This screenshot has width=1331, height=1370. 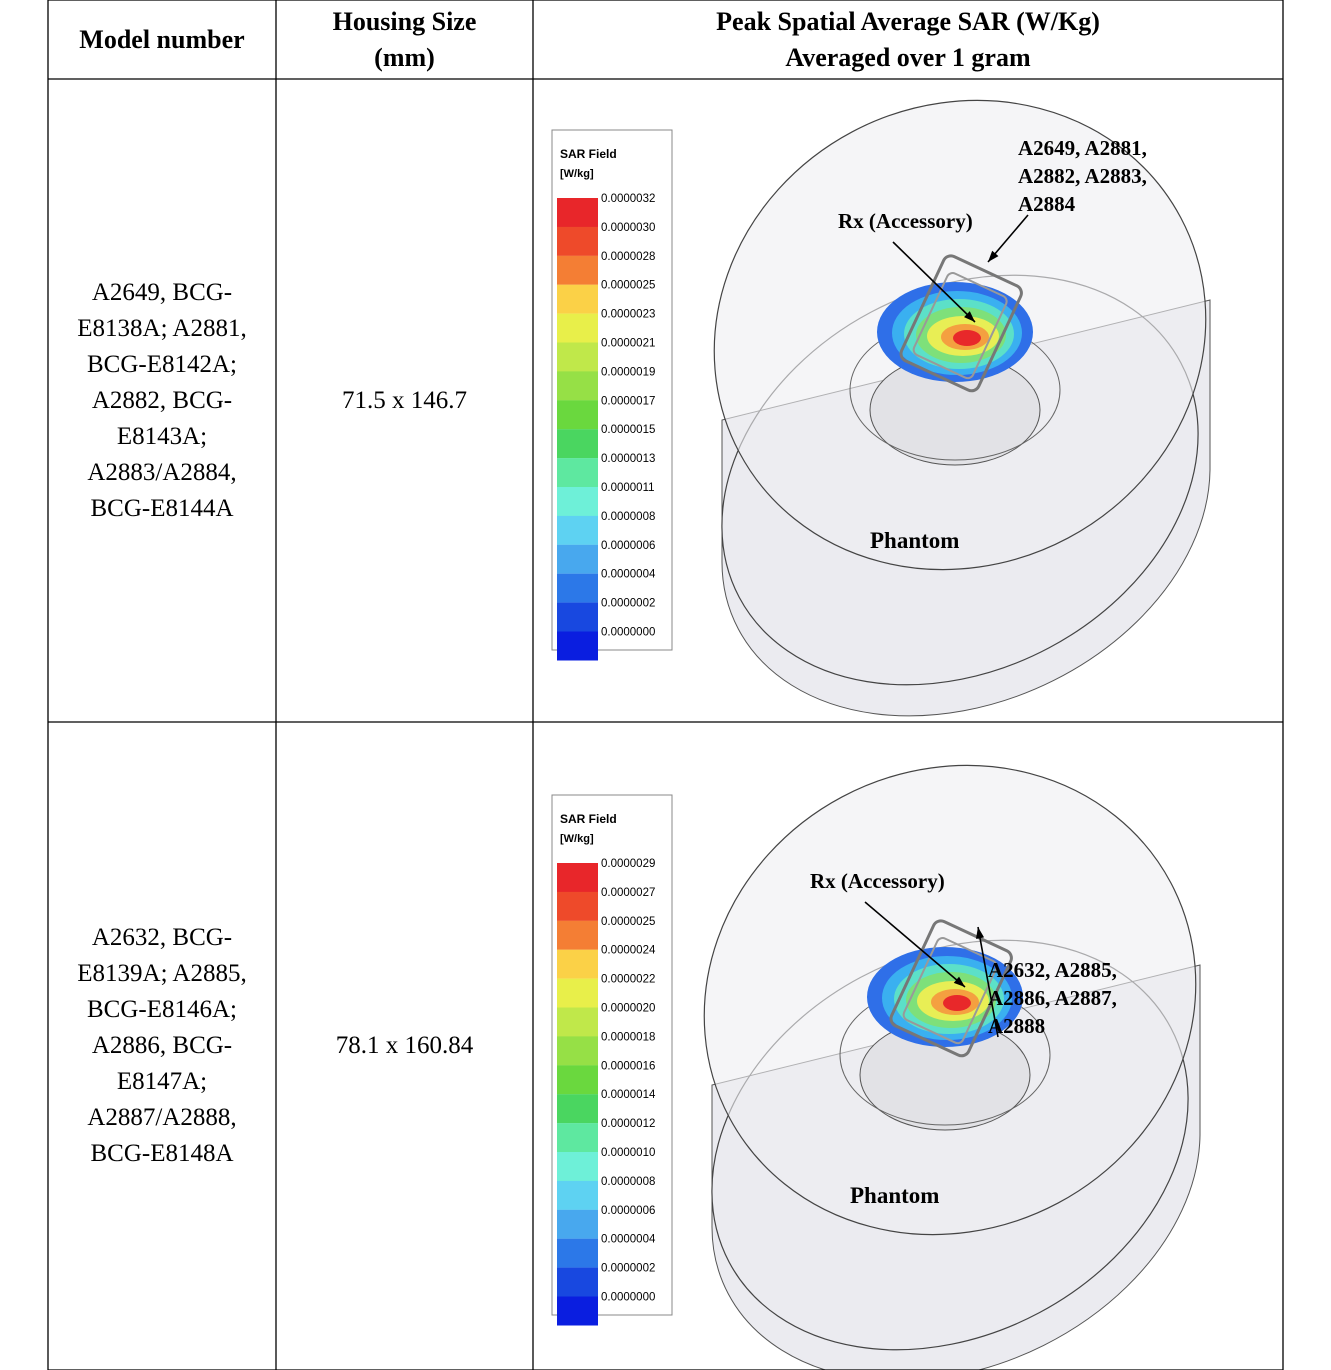 I want to click on legend-value: 0.0000010, so click(x=628, y=1153).